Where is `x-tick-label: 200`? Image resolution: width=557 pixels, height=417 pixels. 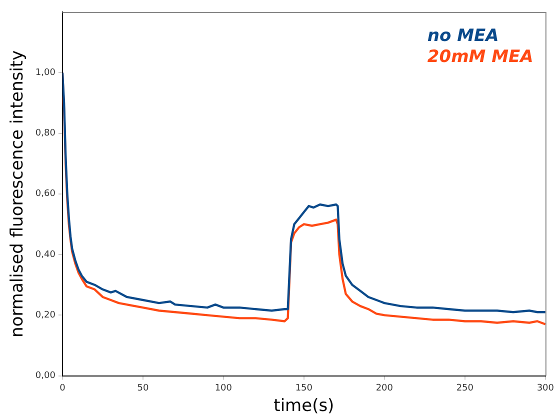
x-tick-label: 200 is located at coordinates (385, 389).